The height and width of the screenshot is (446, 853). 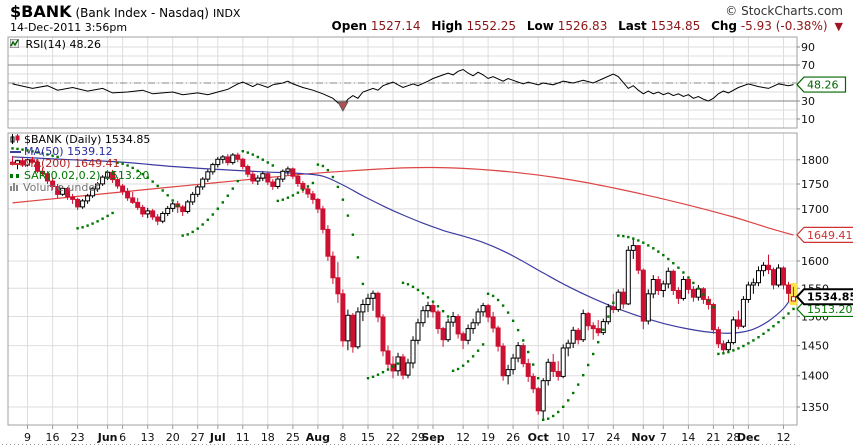 What do you see at coordinates (217, 437) in the screenshot?
I see `date-label: Jul` at bounding box center [217, 437].